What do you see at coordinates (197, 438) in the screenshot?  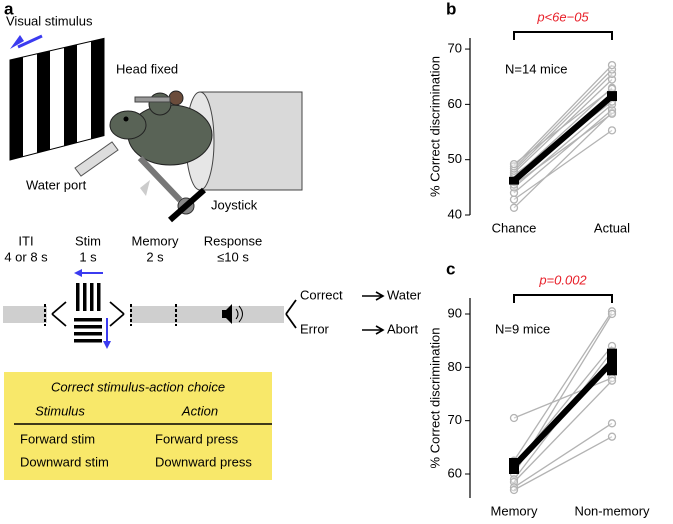 I see `table-cell: Forward press` at bounding box center [197, 438].